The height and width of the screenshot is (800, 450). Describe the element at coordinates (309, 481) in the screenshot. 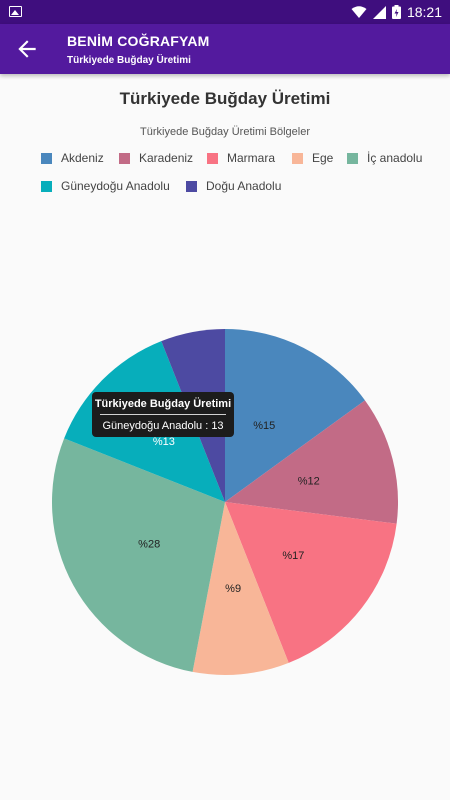

I see `slice-label: %12` at that location.